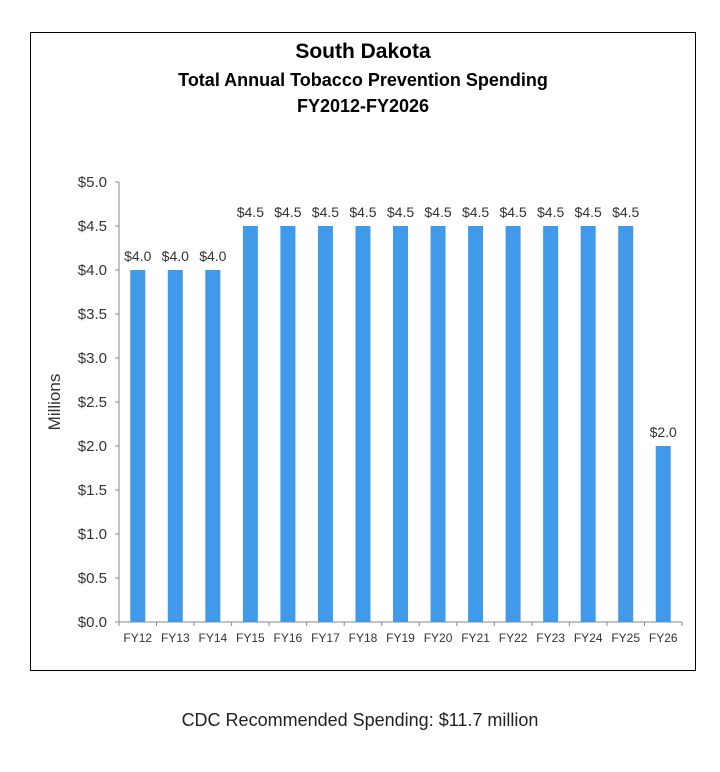 The image size is (720, 772). Describe the element at coordinates (475, 638) in the screenshot. I see `x-tick-label: FY21` at that location.